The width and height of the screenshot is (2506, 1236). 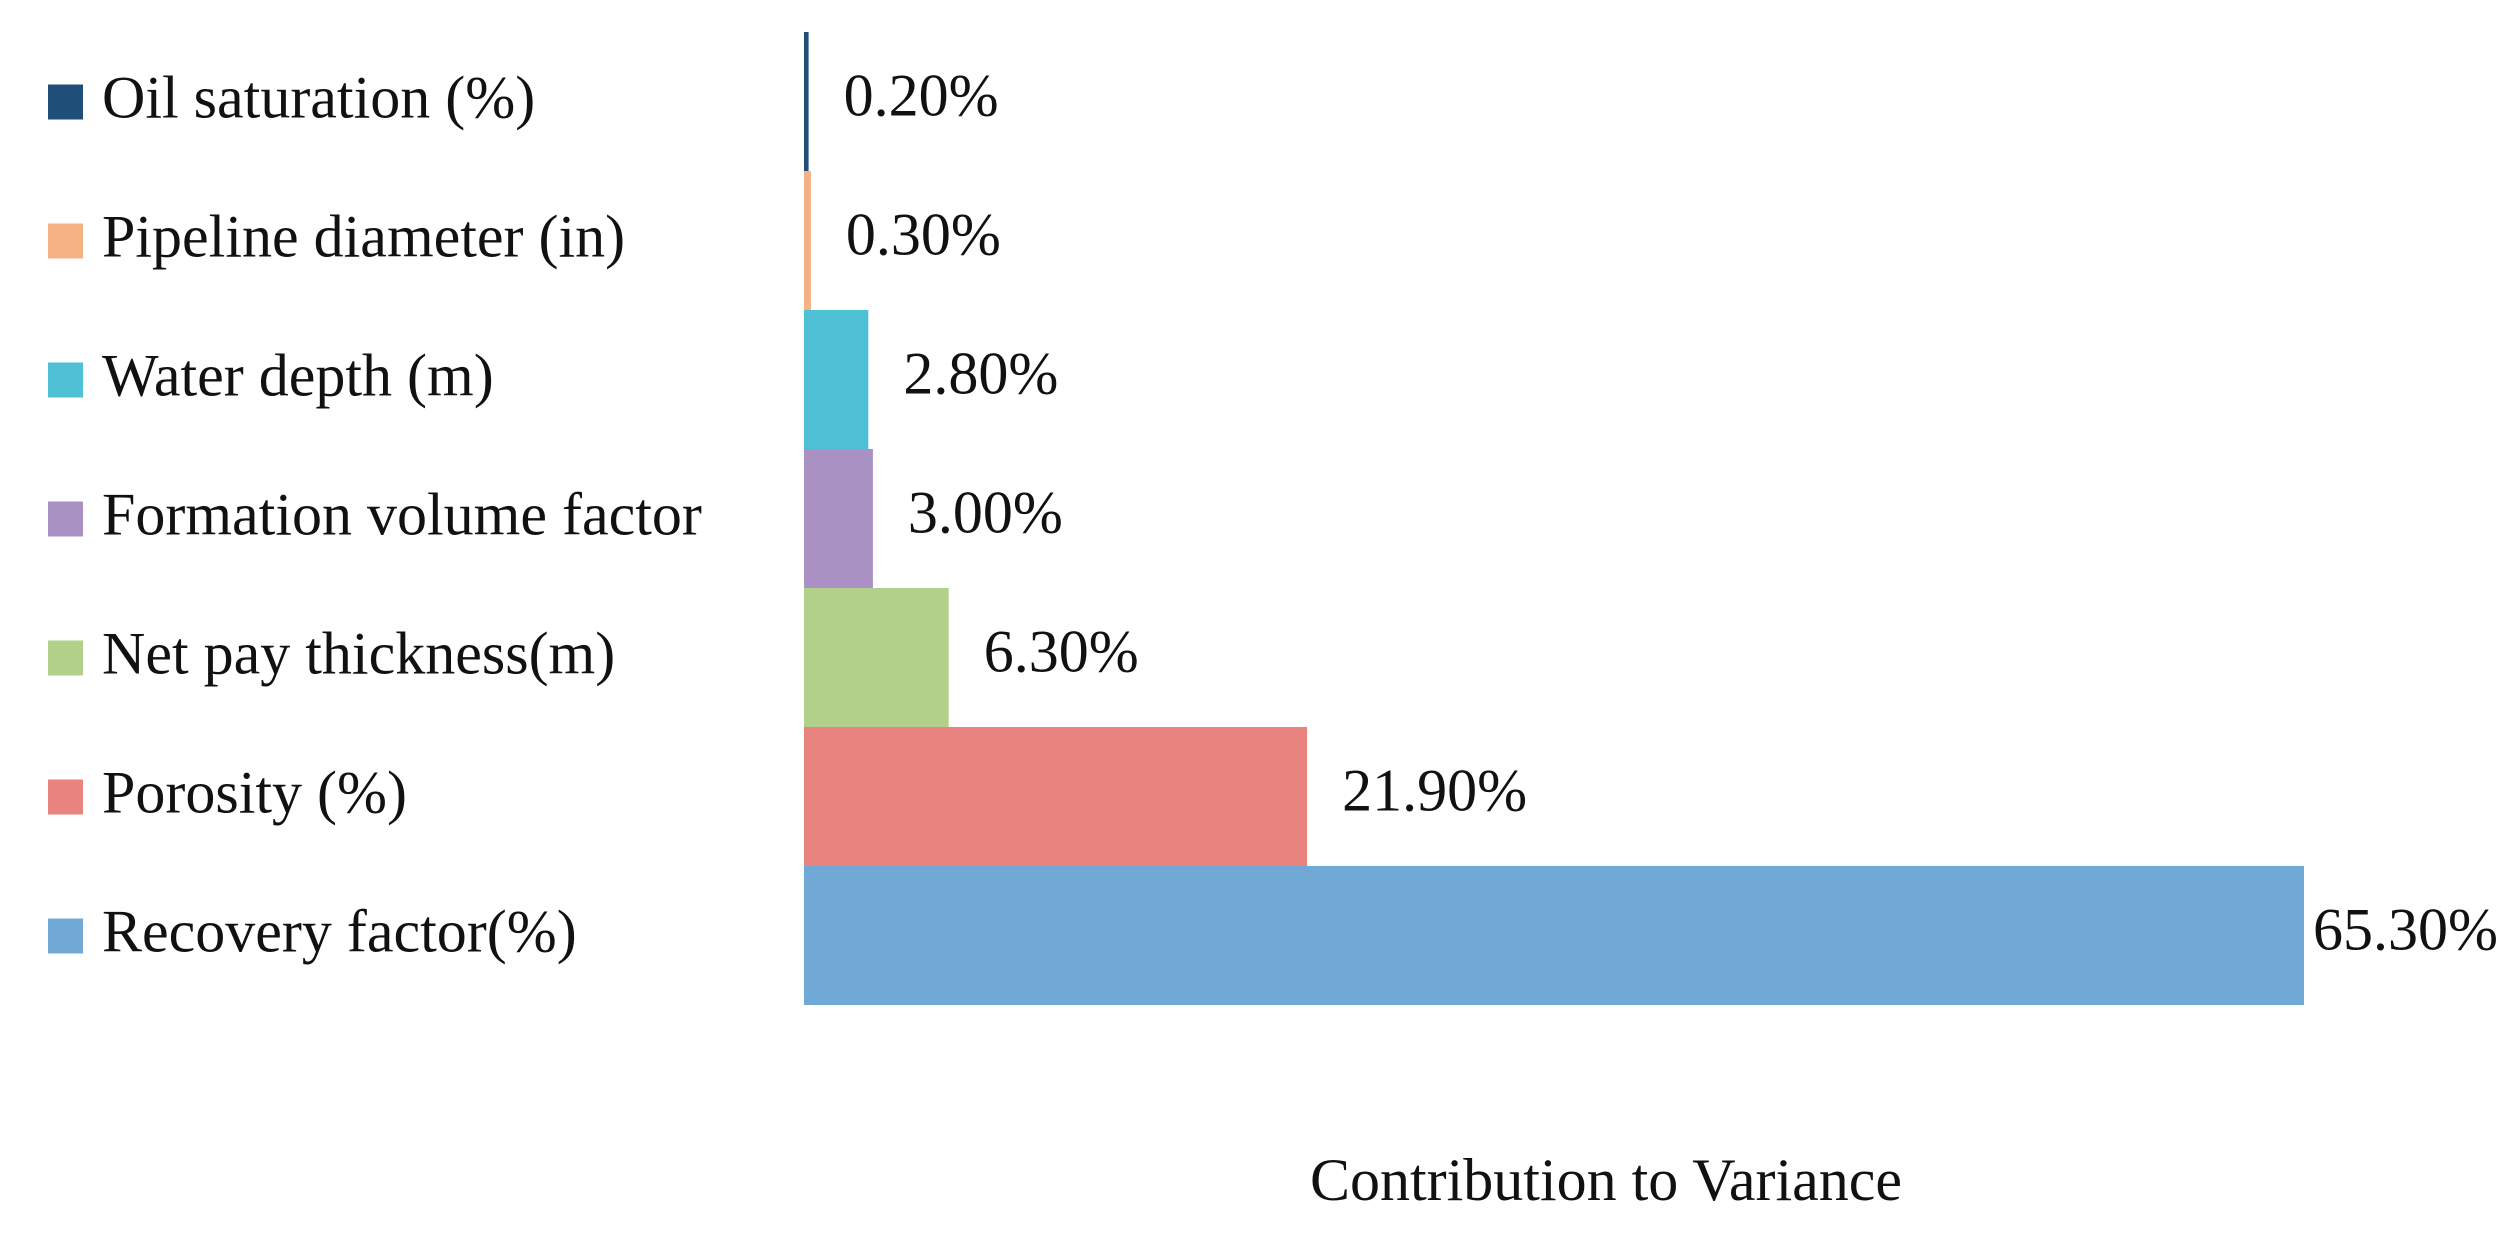 I want to click on data-label: 2.80%, so click(x=980, y=373).